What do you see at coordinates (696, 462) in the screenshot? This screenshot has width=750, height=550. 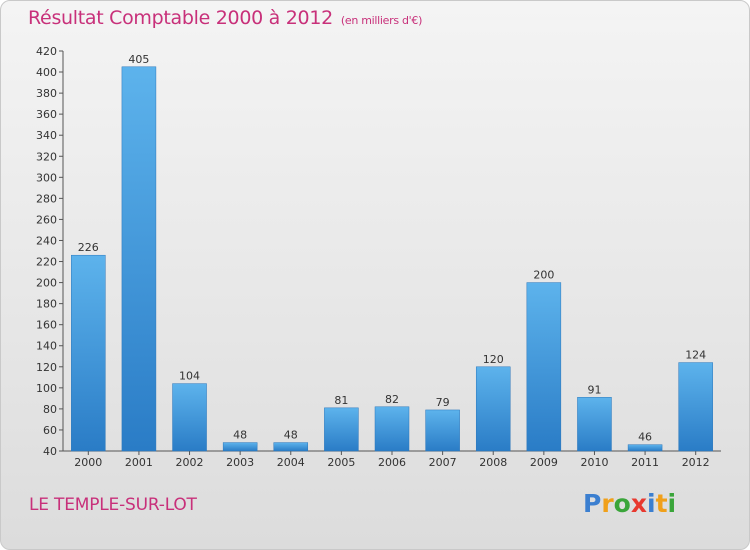 I see `x-tick-label: 2012` at bounding box center [696, 462].